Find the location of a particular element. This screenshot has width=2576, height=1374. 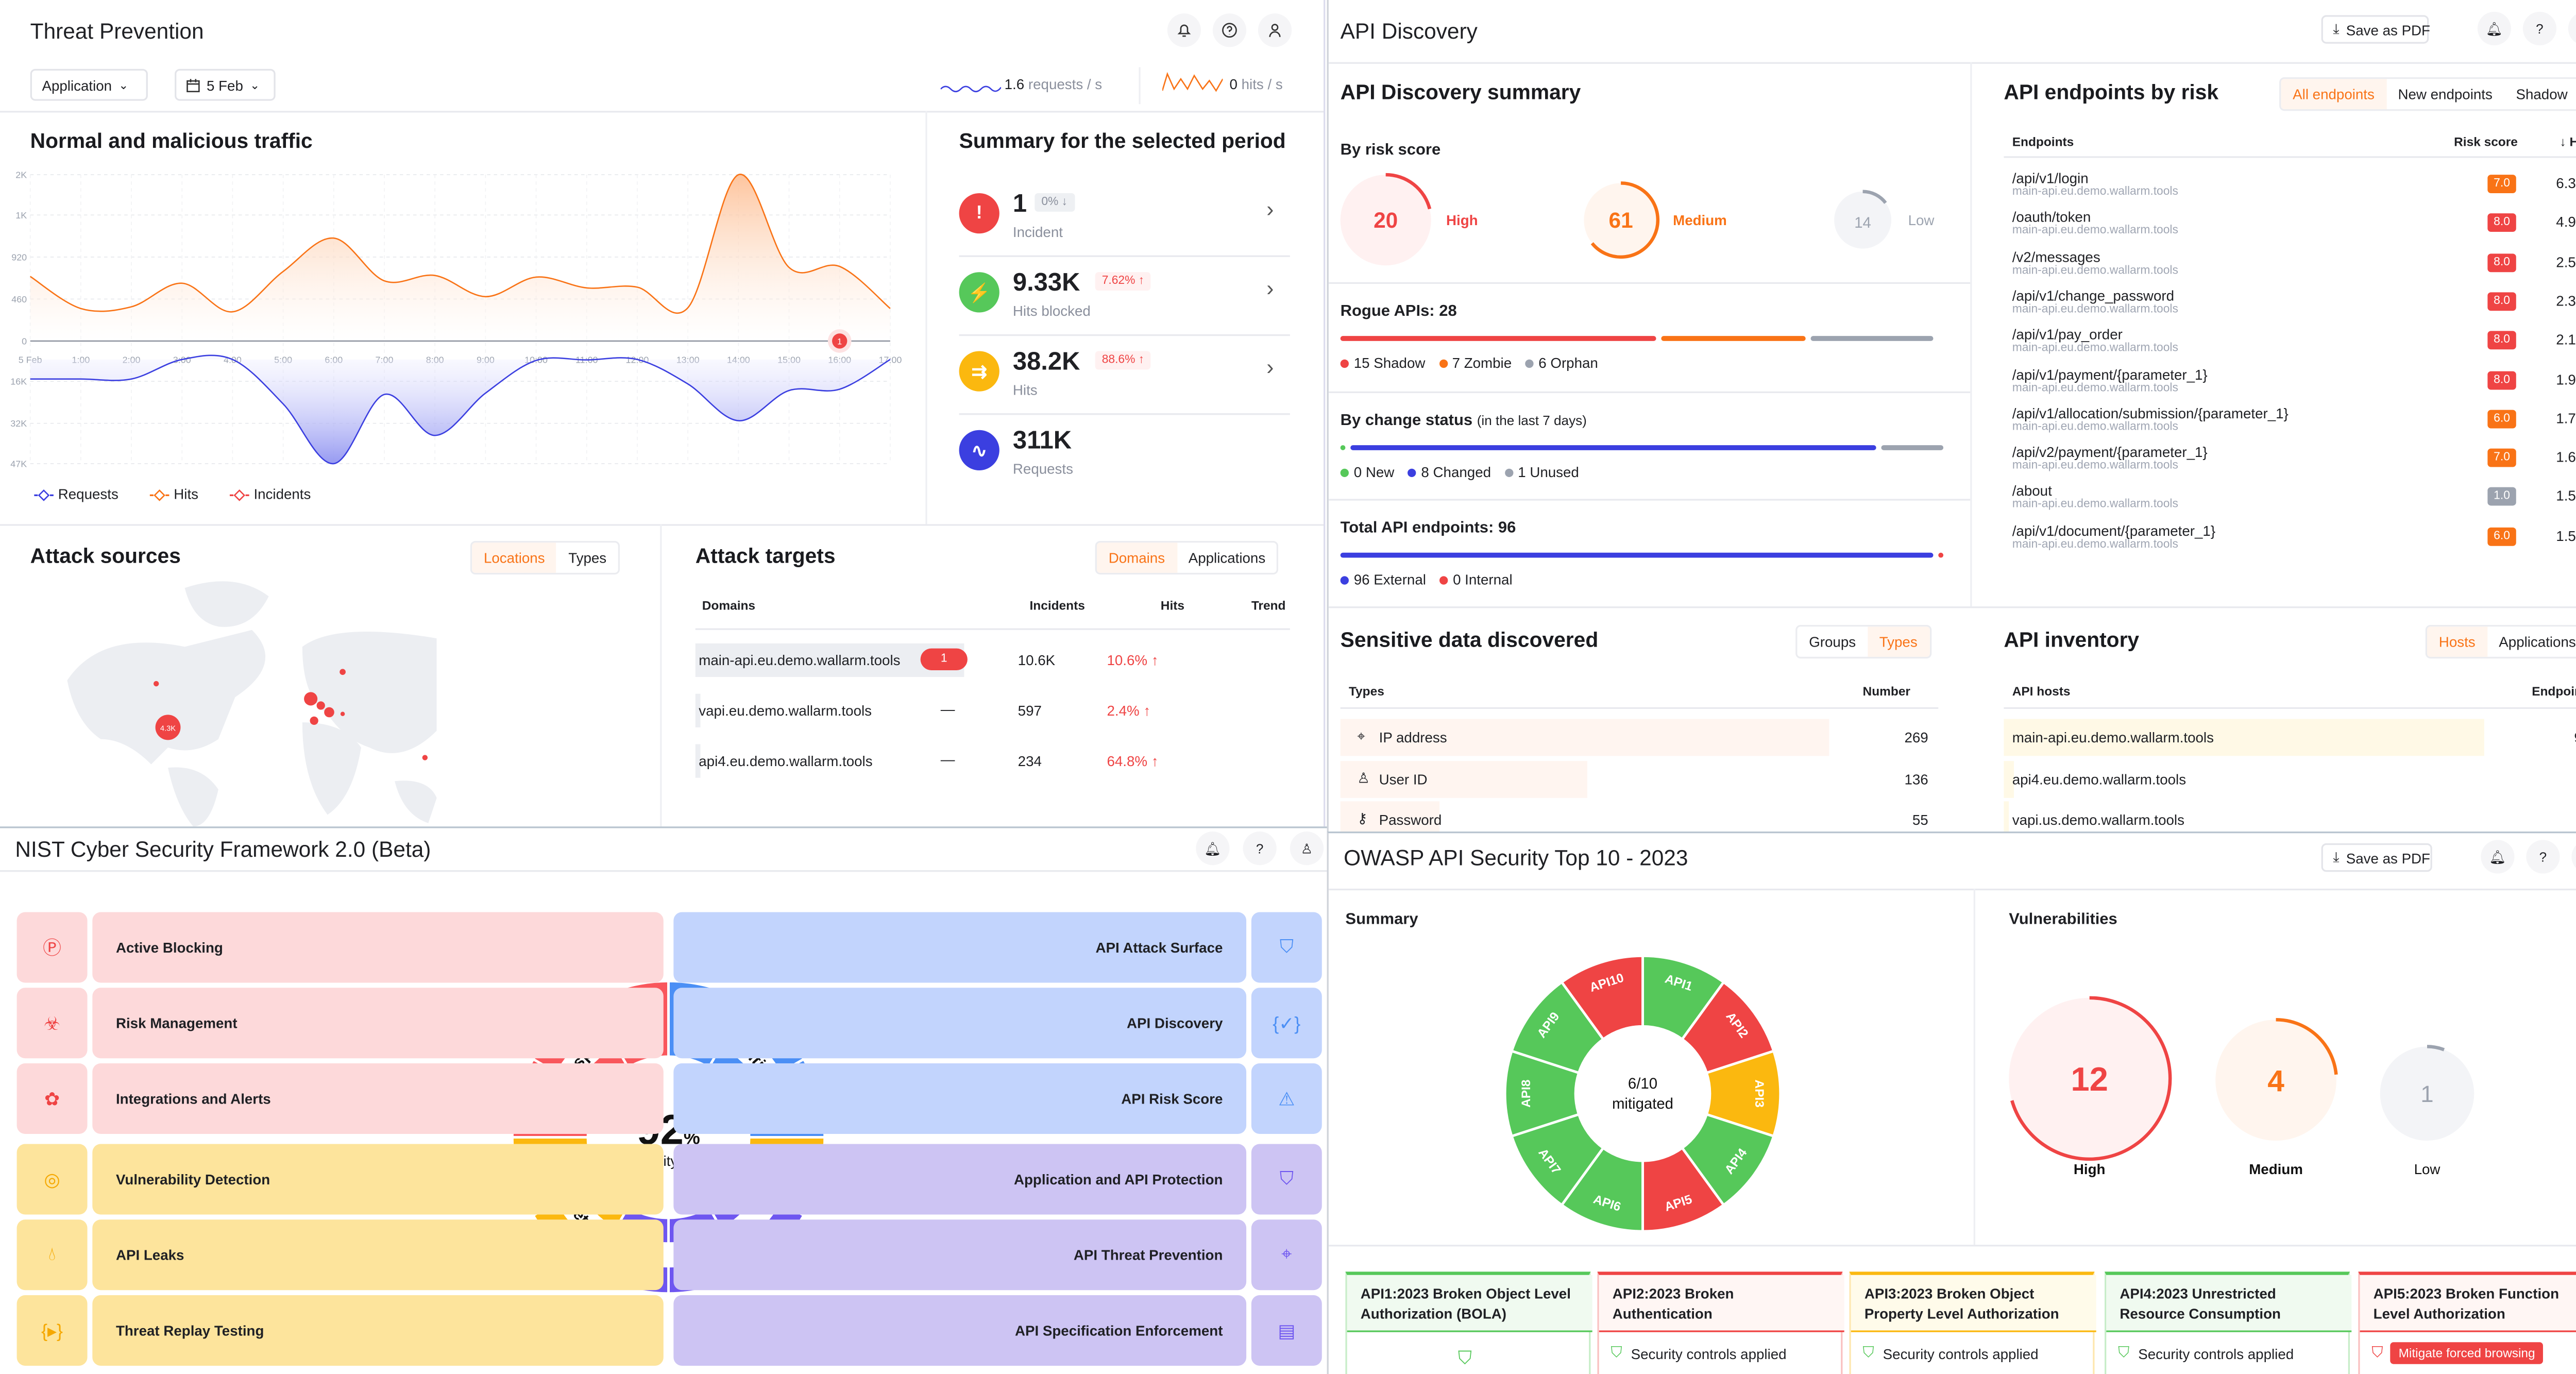

tab-domains: Domains is located at coordinates (1136, 557).